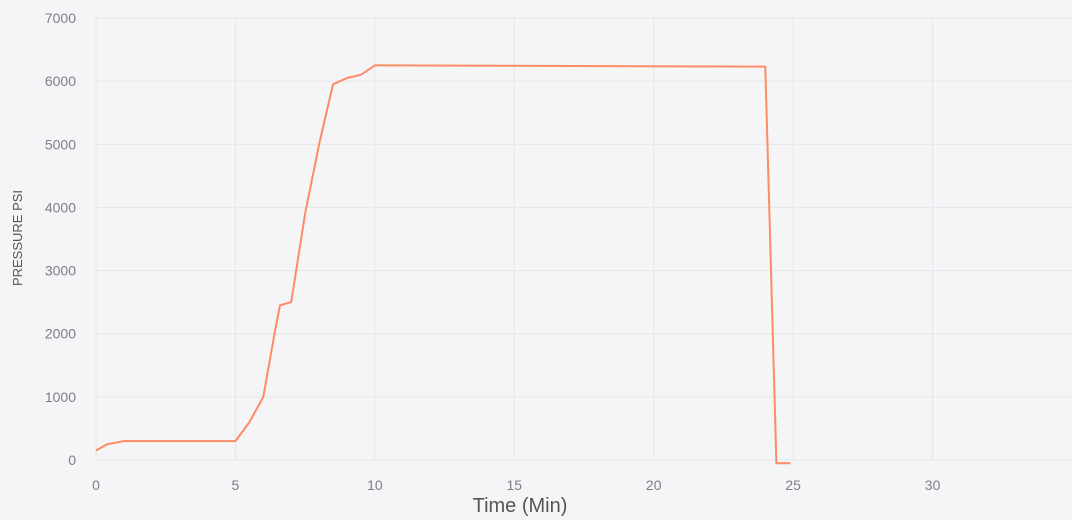 The width and height of the screenshot is (1072, 520). Describe the element at coordinates (60, 397) in the screenshot. I see `y-tick-label-1: 1000` at that location.